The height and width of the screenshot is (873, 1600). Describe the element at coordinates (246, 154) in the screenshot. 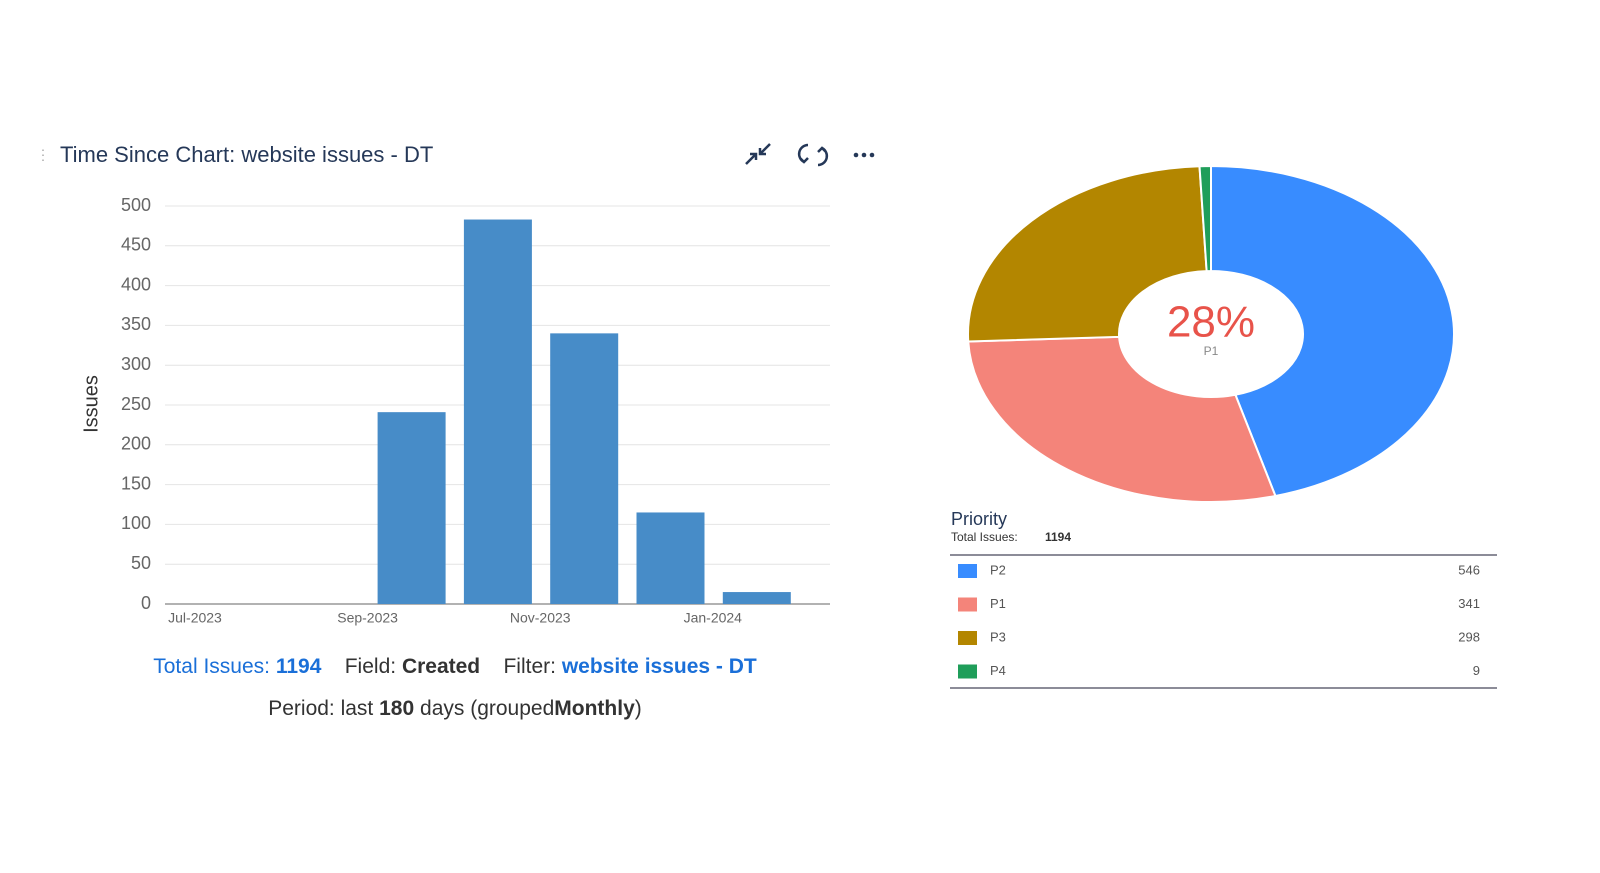

I see `chart-title: Time Since Chart: website issues - DT` at that location.